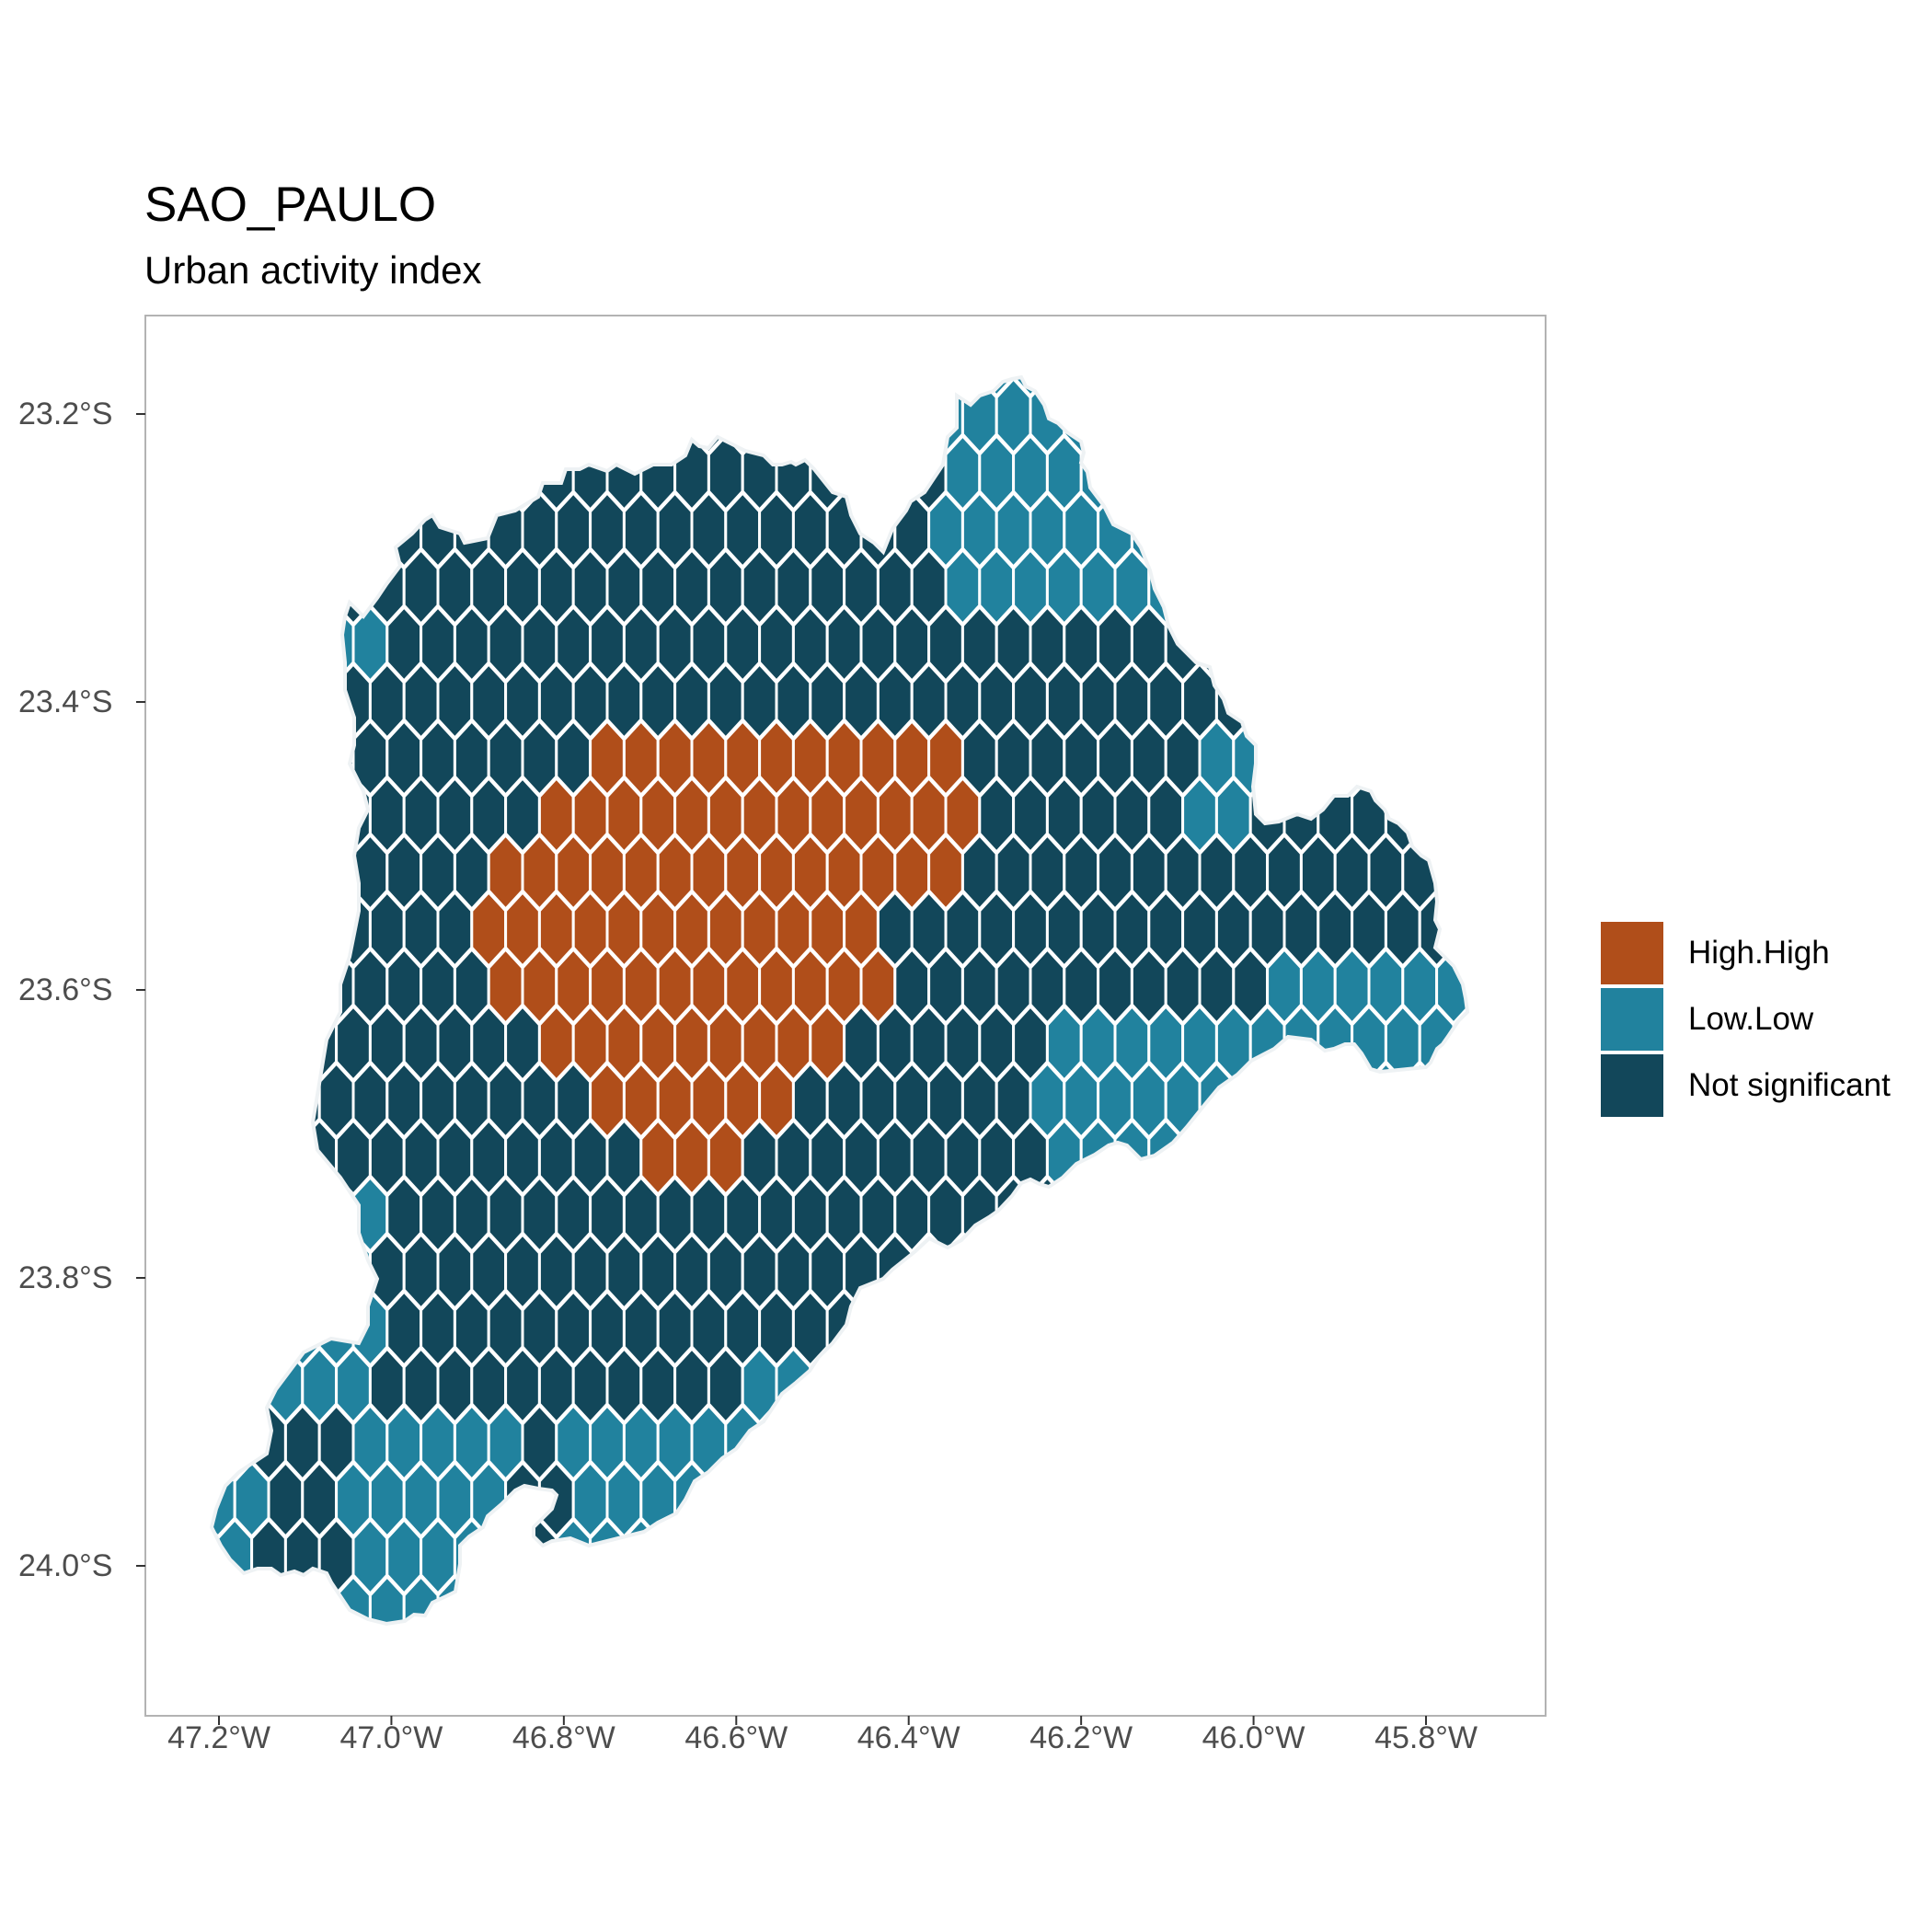 The height and width of the screenshot is (1932, 1932). What do you see at coordinates (1253, 1737) in the screenshot?
I see `x-tick-label: 46.0°W` at bounding box center [1253, 1737].